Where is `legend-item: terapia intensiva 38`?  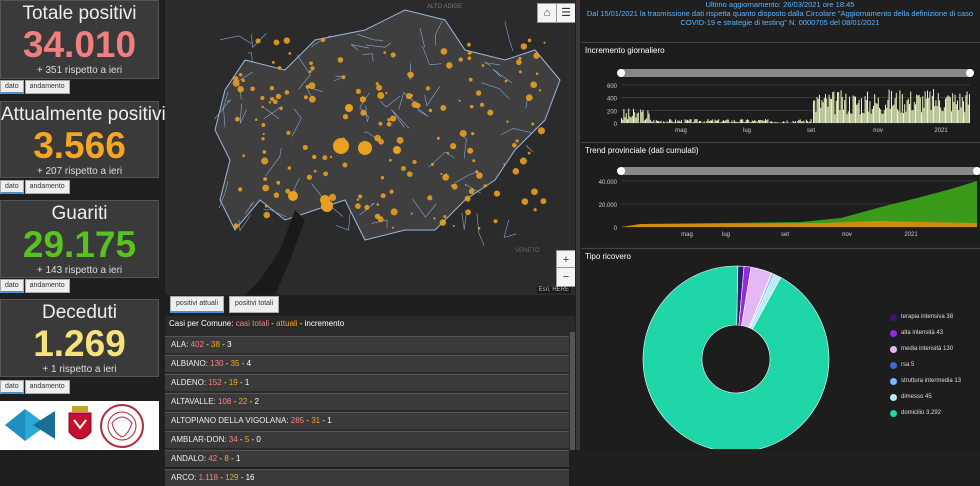
legend-item: terapia intensiva 38 is located at coordinates (925, 317).